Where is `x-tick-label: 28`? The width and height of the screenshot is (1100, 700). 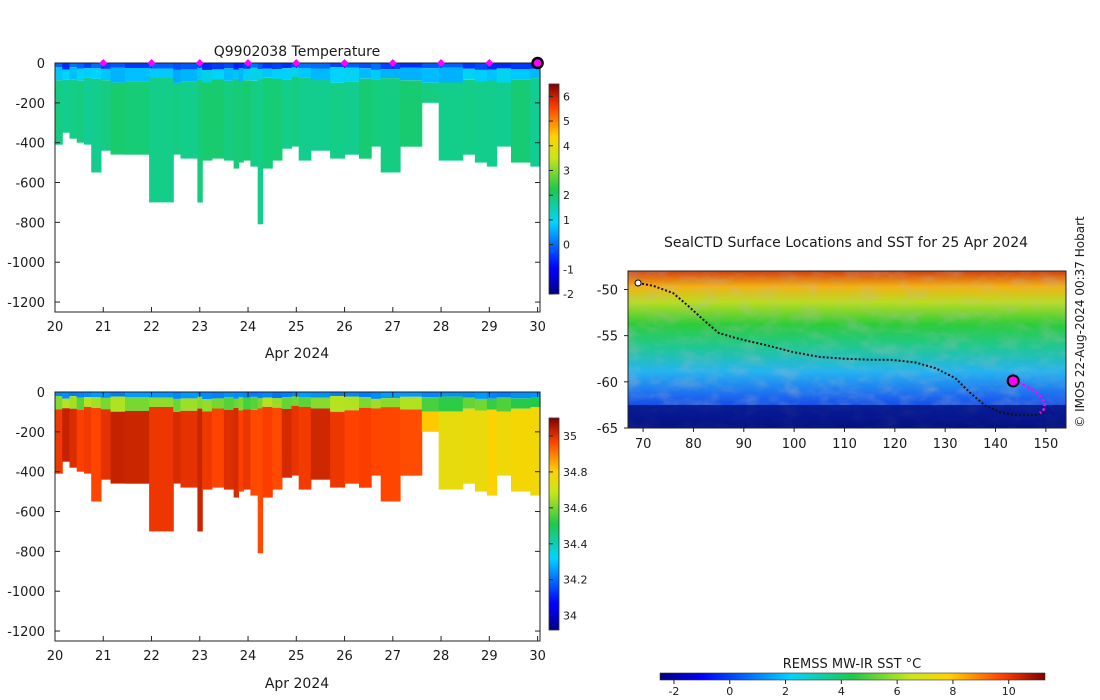
x-tick-label: 28 is located at coordinates (441, 656).